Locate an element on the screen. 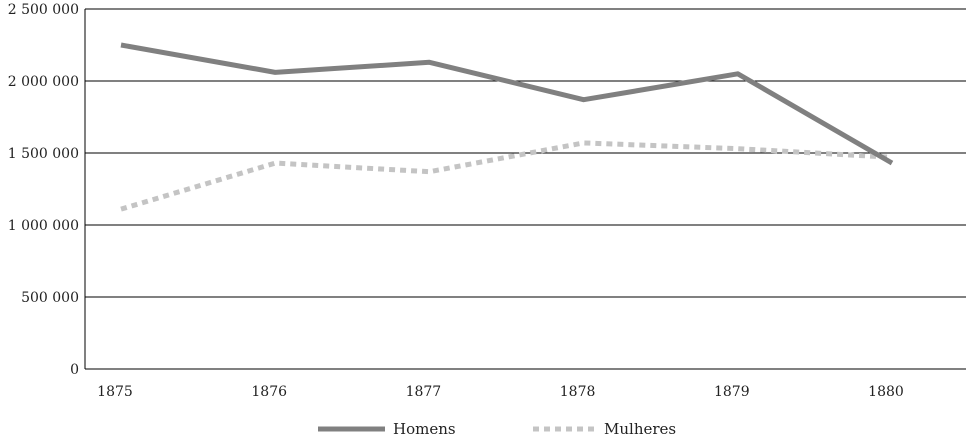 This screenshot has width=973, height=439. y-tick-label: 1 000 000 is located at coordinates (43, 226).